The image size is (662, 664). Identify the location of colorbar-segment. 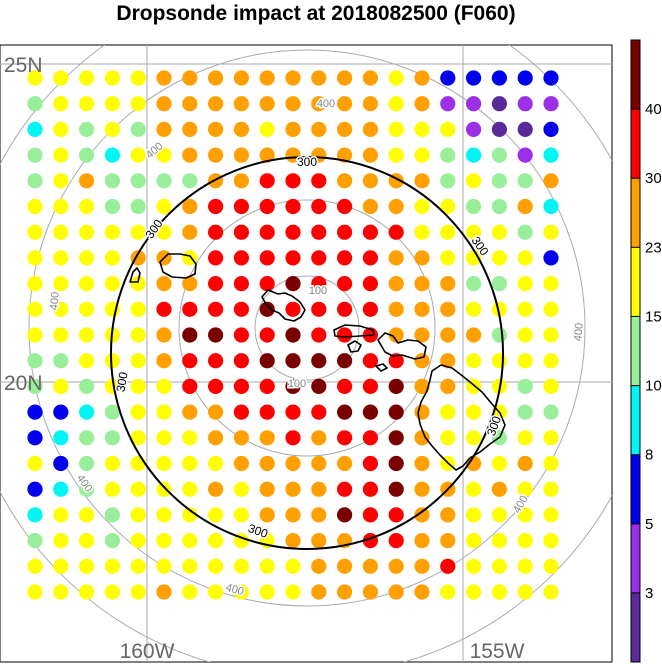
(635, 351).